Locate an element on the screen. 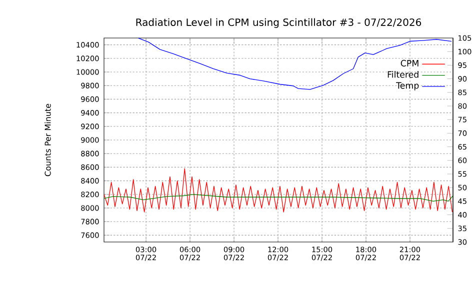 The height and width of the screenshot is (300, 475). legend-label: CPM is located at coordinates (409, 63).